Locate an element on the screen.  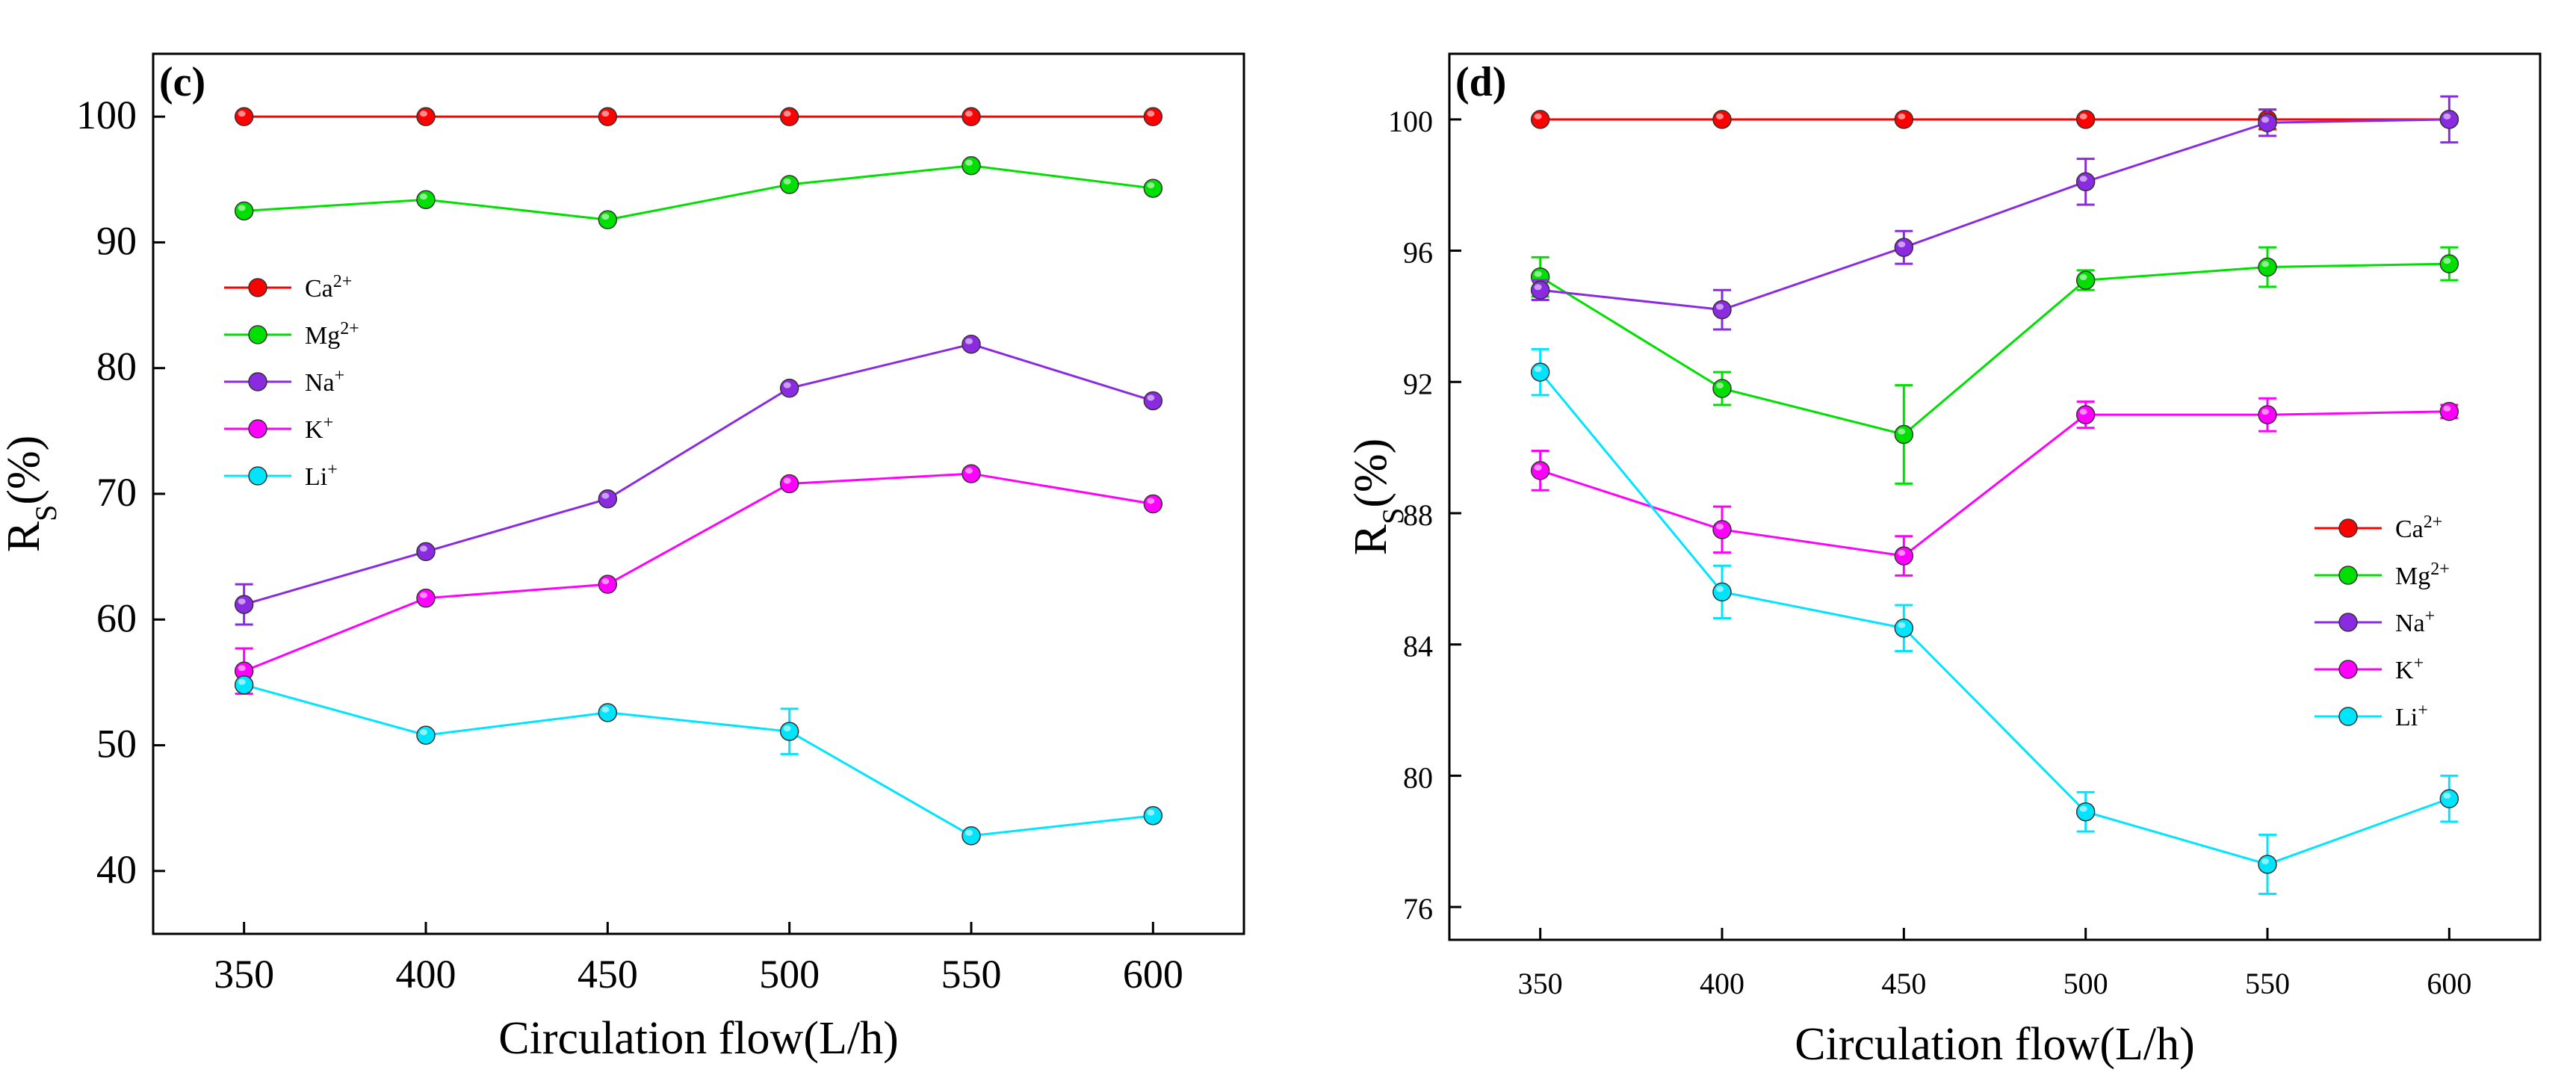
legend-label: Na+ is located at coordinates (2415, 622).